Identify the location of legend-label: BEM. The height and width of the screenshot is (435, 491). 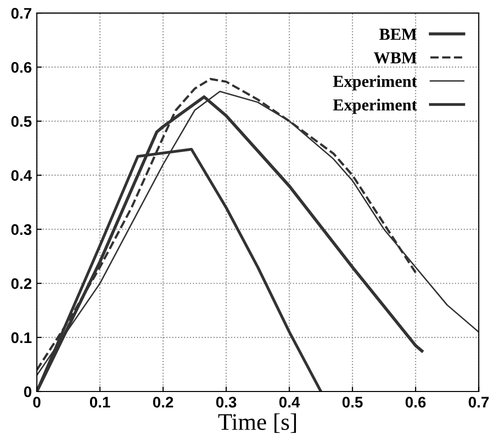
(398, 34).